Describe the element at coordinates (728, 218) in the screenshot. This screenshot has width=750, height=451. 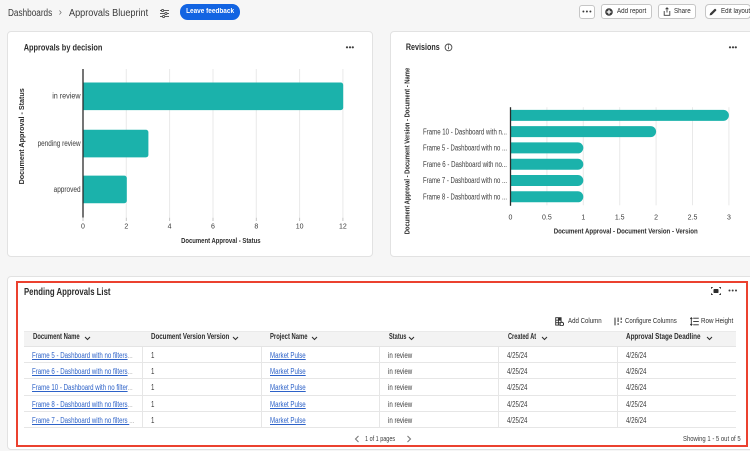
I see `svg-text: 3` at that location.